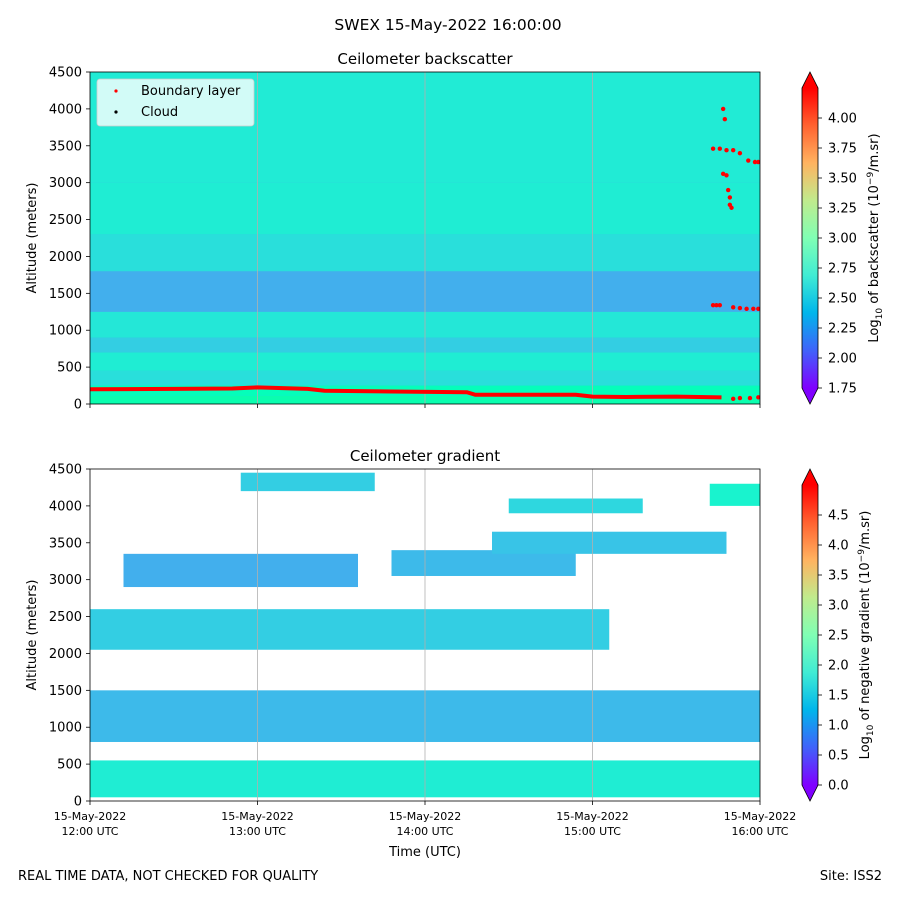 The height and width of the screenshot is (900, 900). I want to click on x-tick-time: 15:00 UTC, so click(592, 831).